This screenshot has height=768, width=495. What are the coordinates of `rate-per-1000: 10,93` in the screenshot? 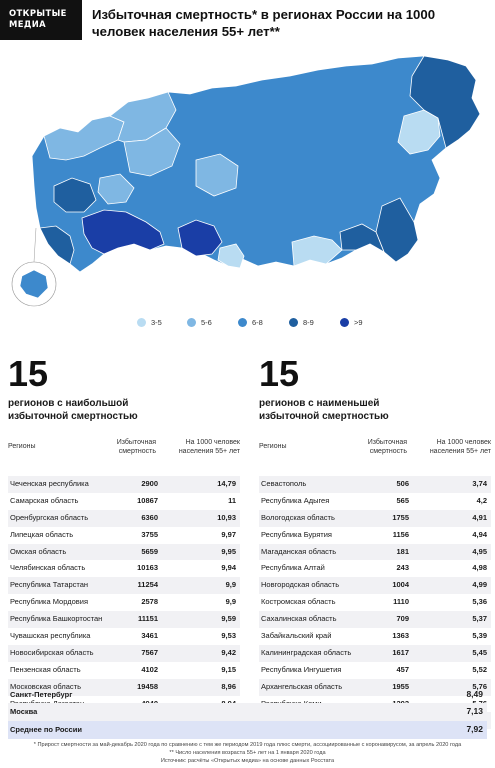 It's located at (226, 517).